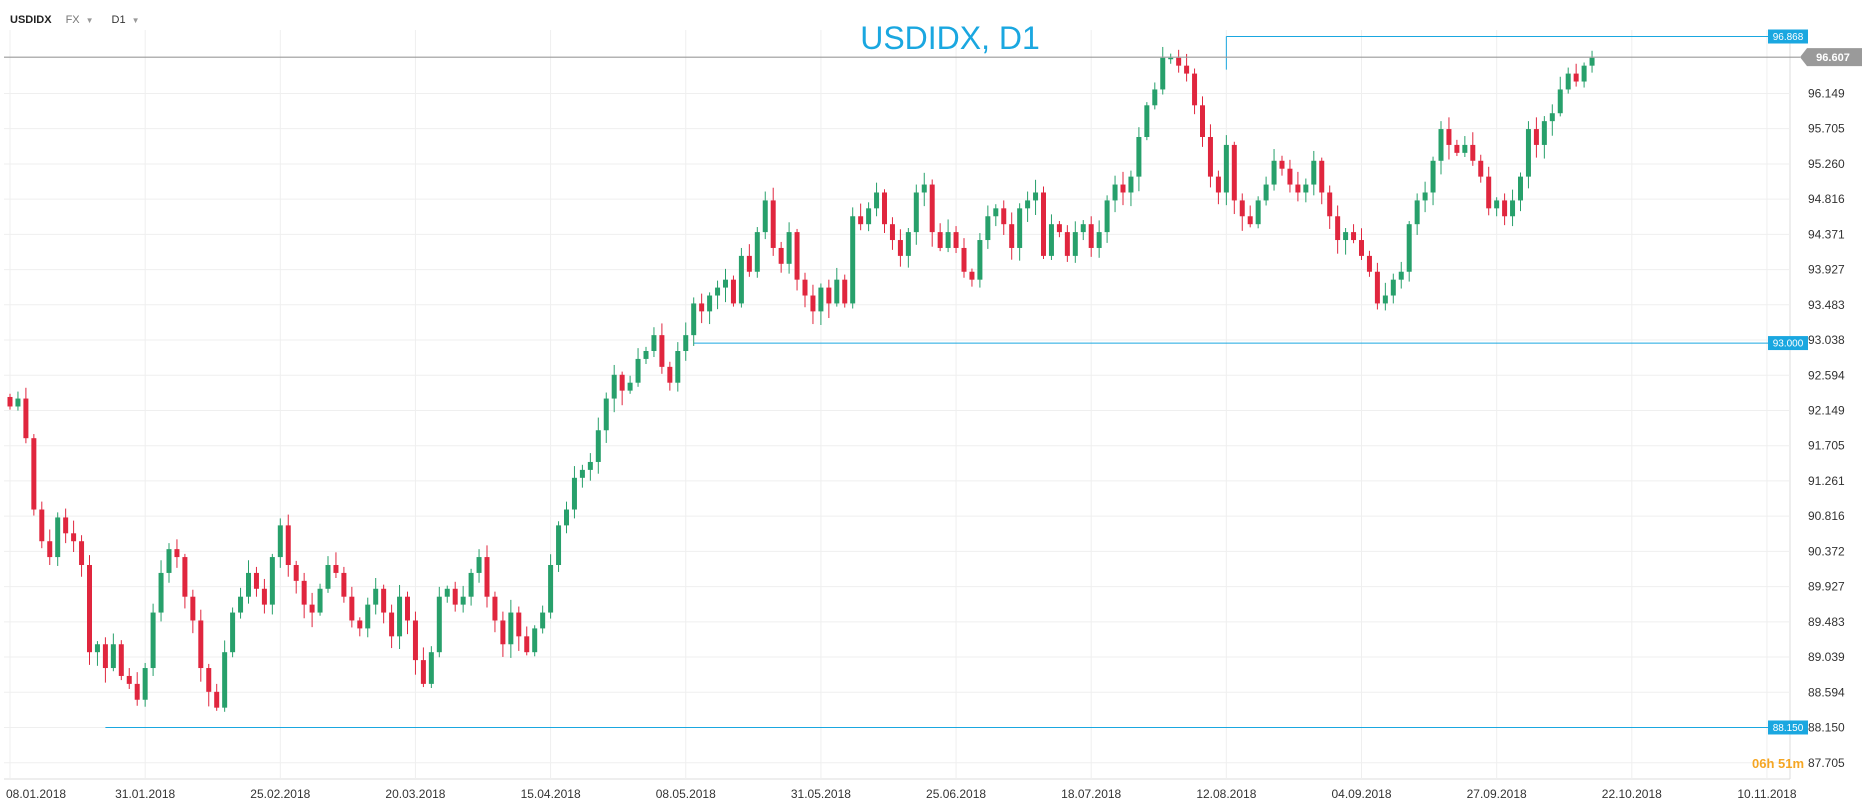 The image size is (1866, 806). Describe the element at coordinates (1632, 794) in the screenshot. I see `x-tick-label: 22.10.2018` at that location.